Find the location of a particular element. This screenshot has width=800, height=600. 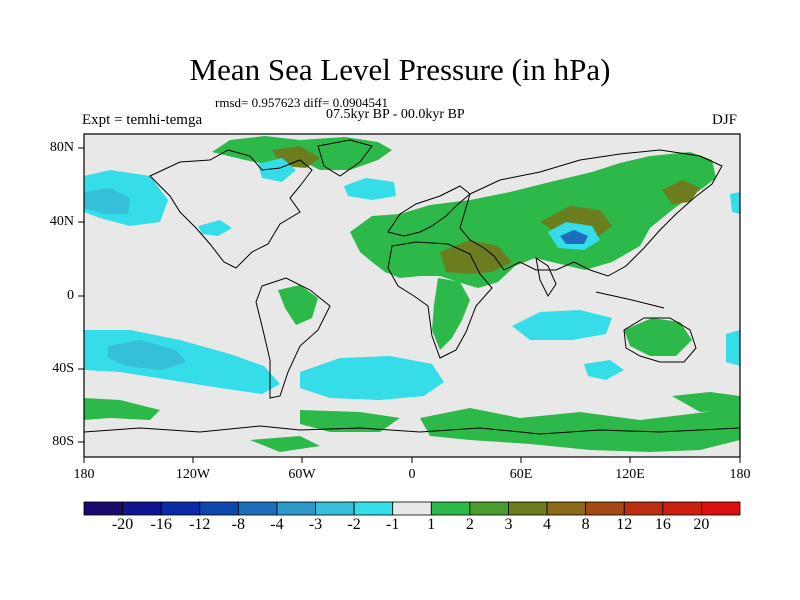

negative-anomaly-east-edge is located at coordinates (733, 348).